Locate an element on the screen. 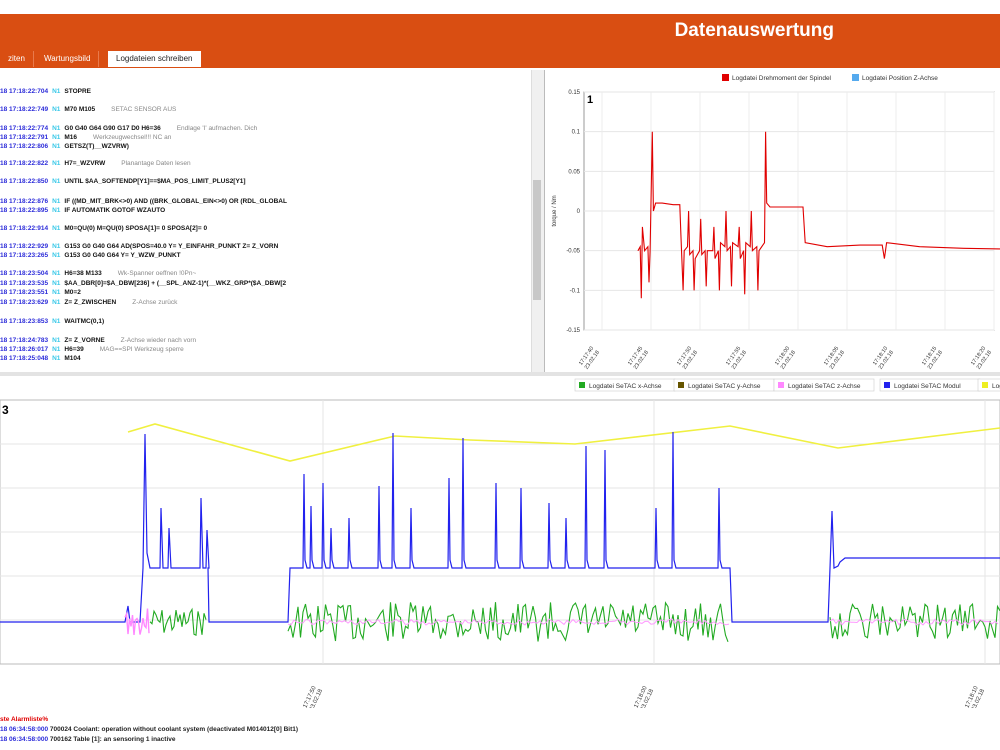 The width and height of the screenshot is (1000, 750). y-tick-label: 0 is located at coordinates (579, 212).